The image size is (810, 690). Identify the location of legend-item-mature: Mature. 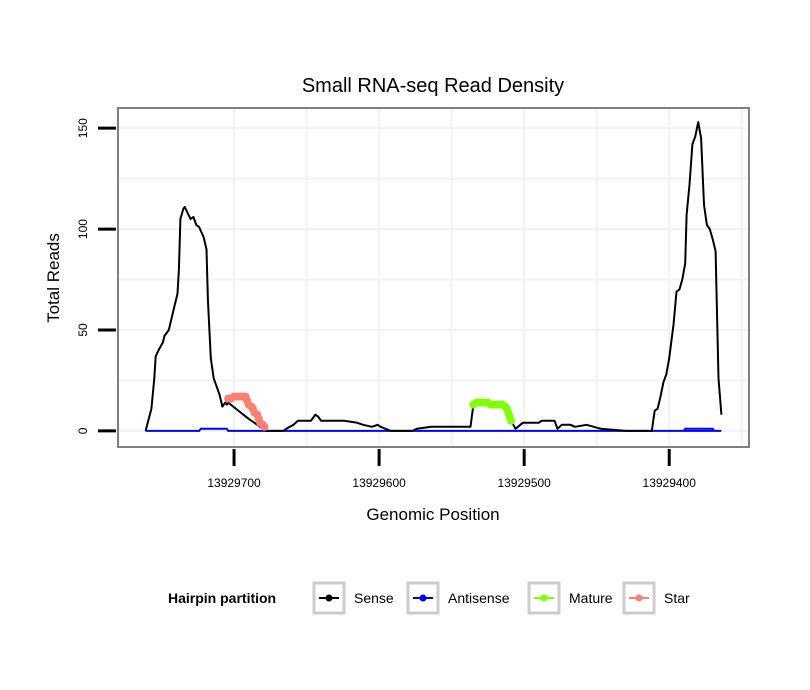
(570, 598).